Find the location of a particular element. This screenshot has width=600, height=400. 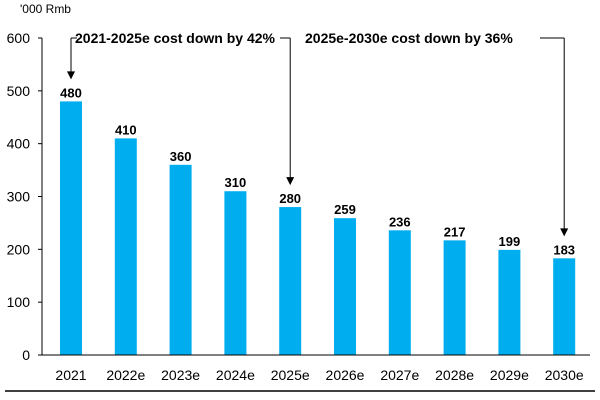

bar-2027e is located at coordinates (399, 292).